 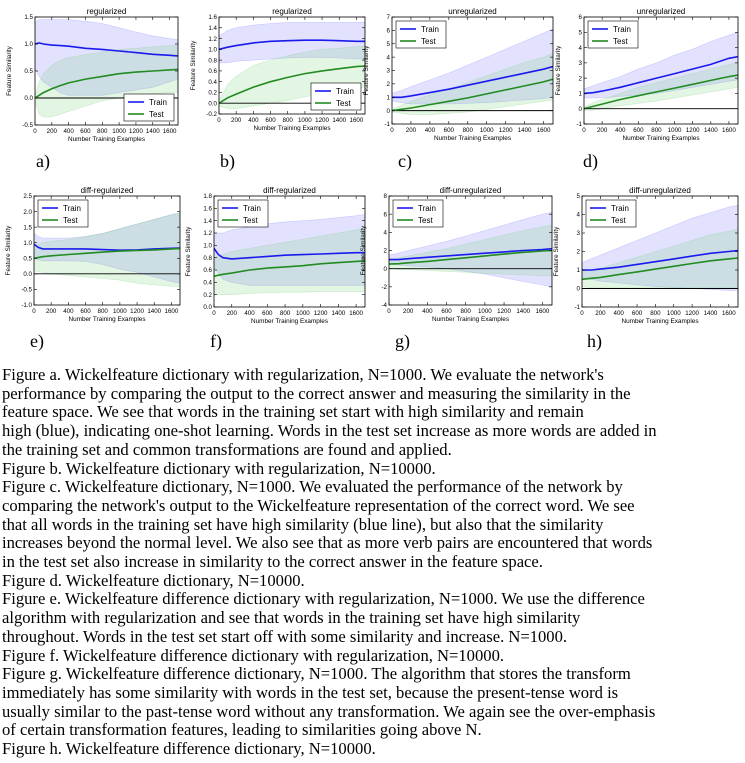 I want to click on y-tick-label: -1, so click(x=387, y=124).